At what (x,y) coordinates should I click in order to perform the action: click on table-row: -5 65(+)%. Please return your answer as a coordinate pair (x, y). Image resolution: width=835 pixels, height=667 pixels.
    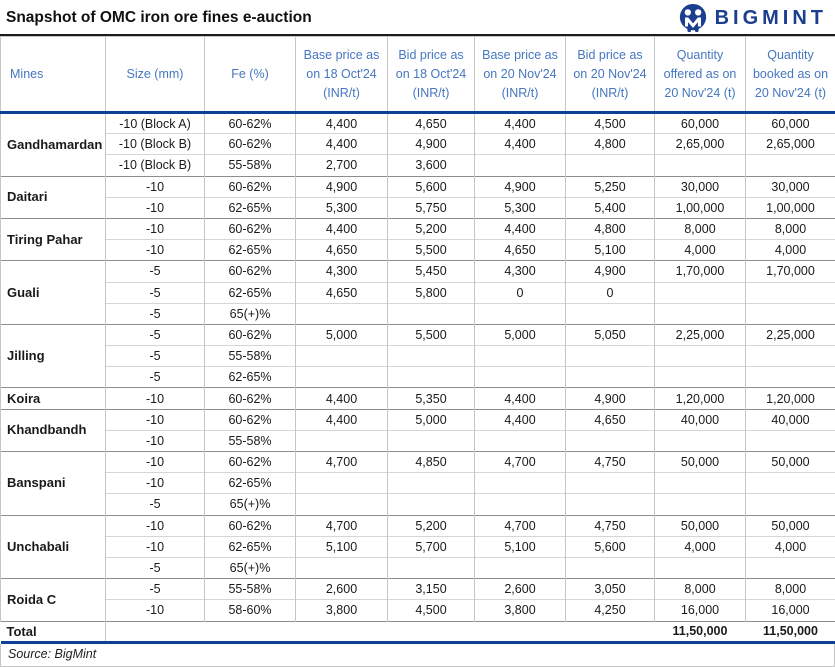
    Looking at the image, I should click on (418, 567).